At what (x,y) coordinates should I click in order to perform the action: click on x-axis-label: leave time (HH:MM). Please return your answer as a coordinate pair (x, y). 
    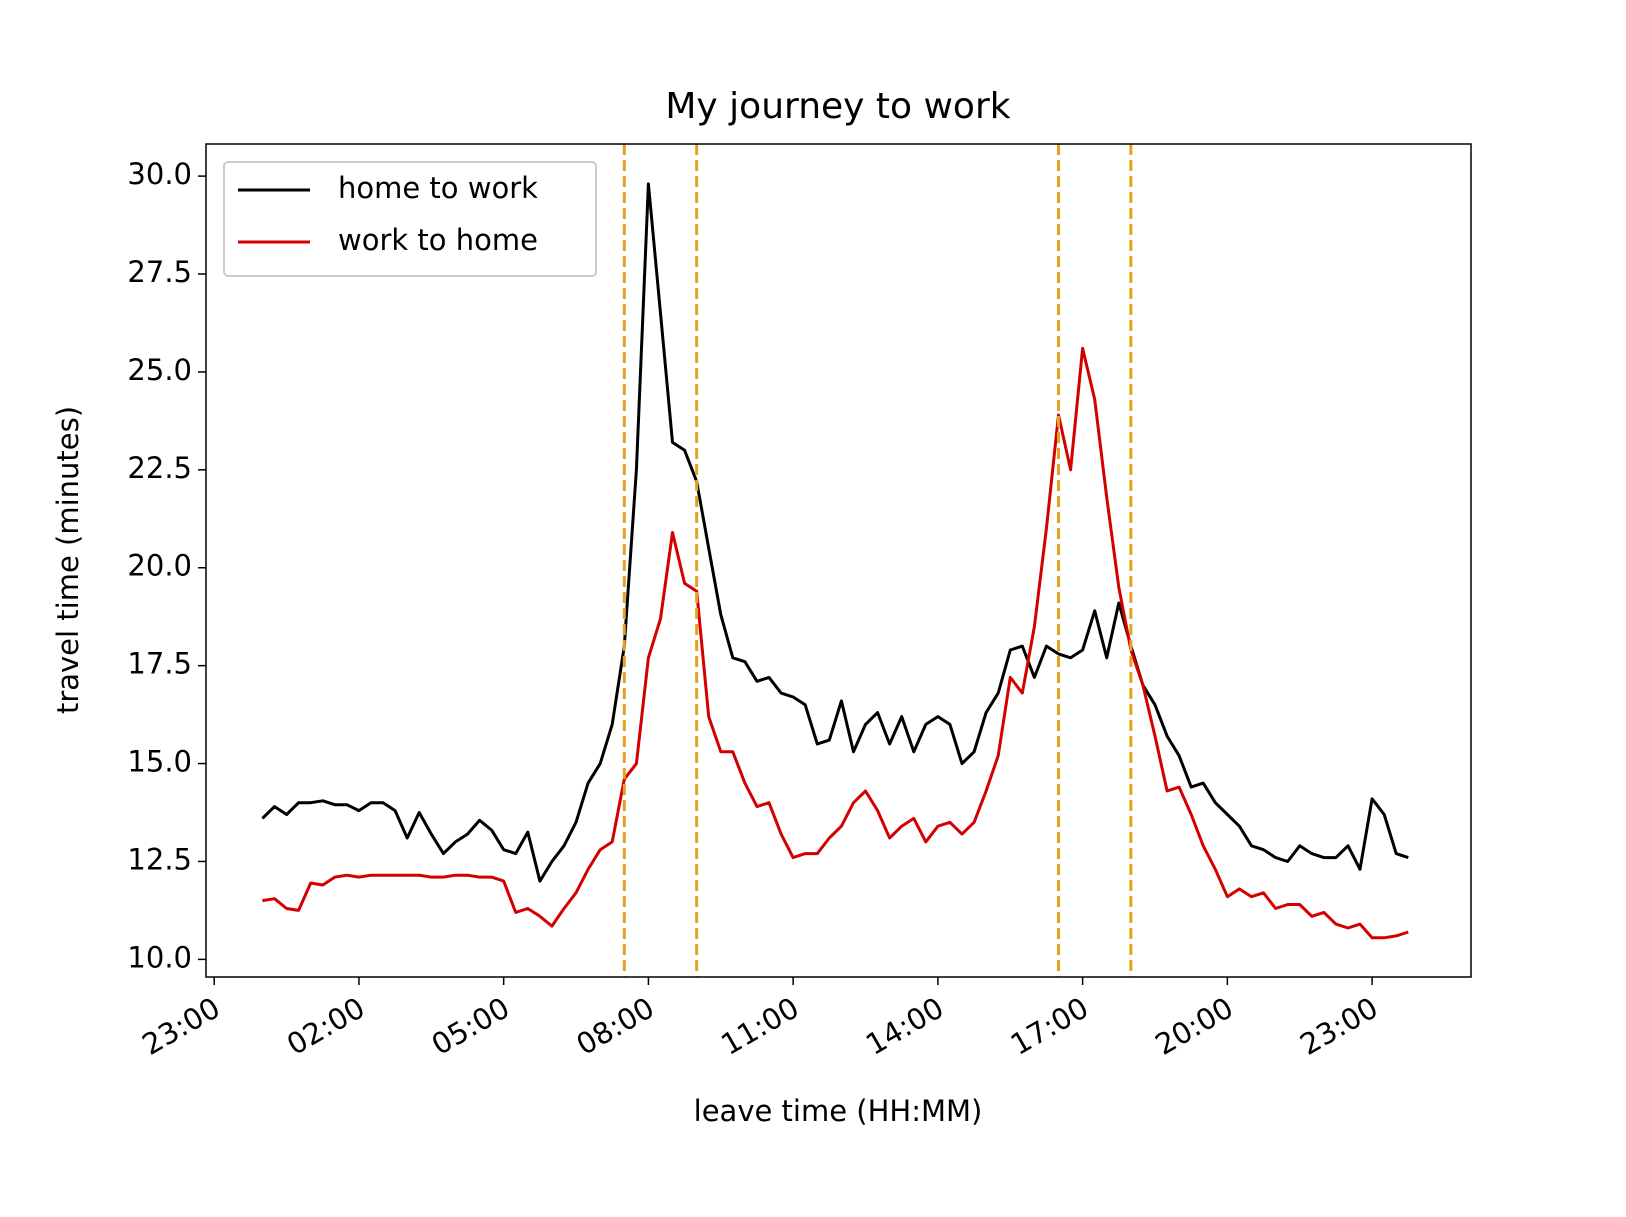
    Looking at the image, I should click on (838, 1111).